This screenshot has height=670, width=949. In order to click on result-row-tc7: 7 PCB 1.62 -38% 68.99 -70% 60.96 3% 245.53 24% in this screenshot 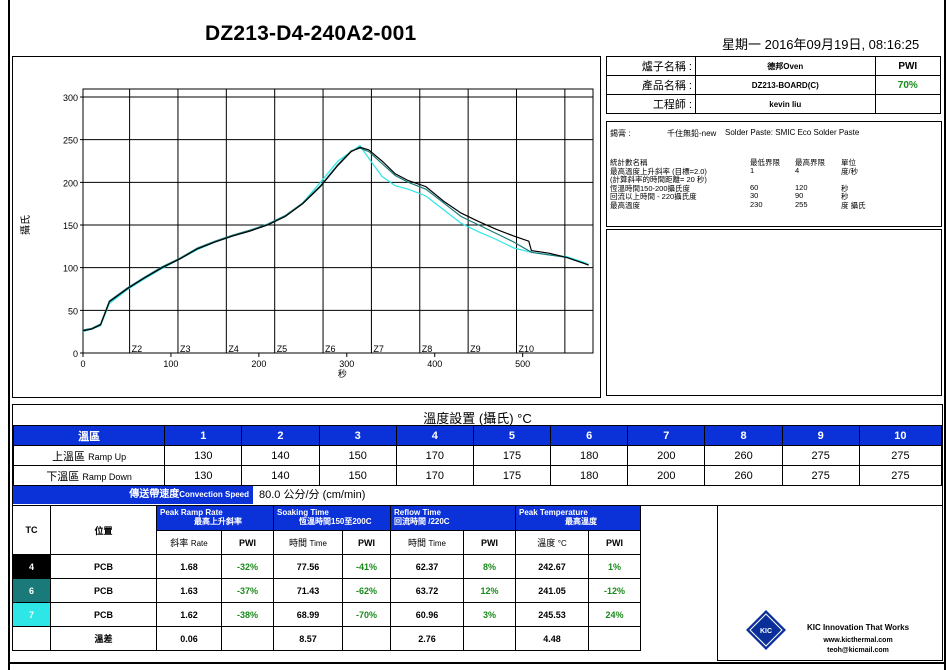, I will do `click(326, 614)`.